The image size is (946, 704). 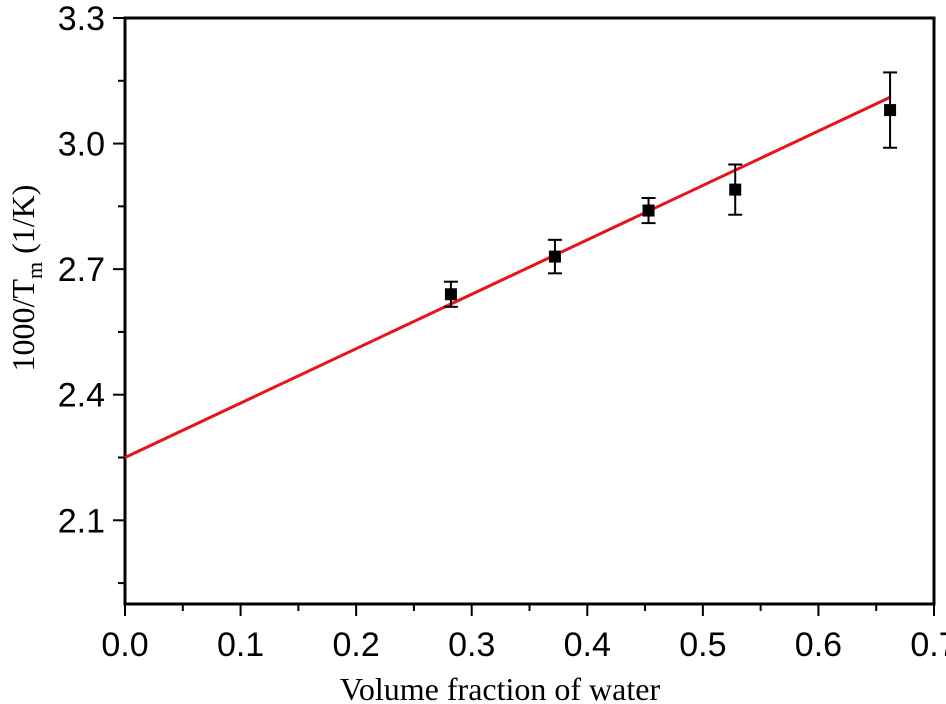 I want to click on y-axis-title-prefix: 1000/T, so click(x=23, y=325).